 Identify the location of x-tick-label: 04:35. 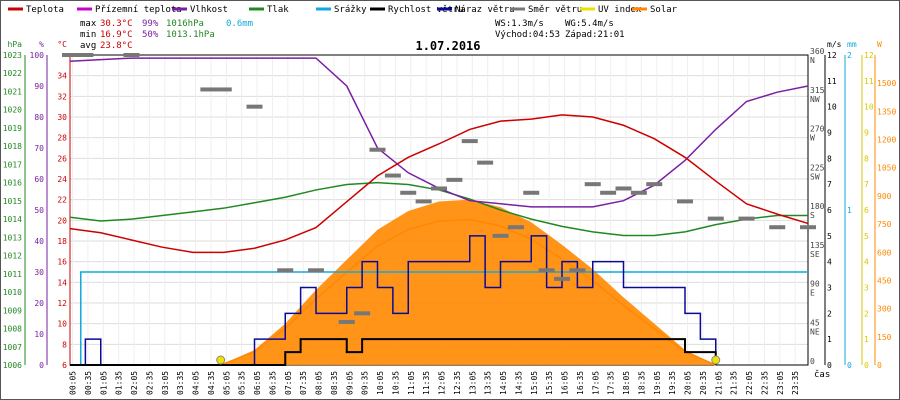
(211, 383).